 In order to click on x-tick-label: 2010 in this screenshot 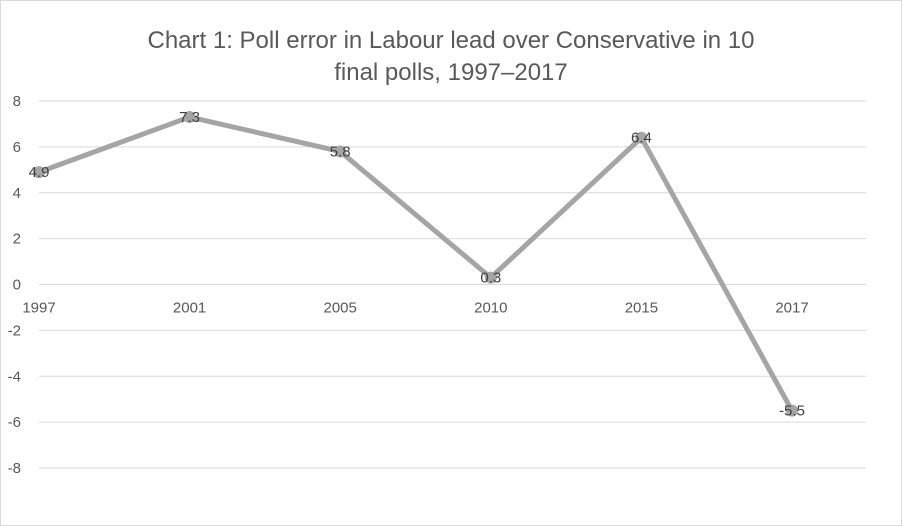, I will do `click(490, 308)`.